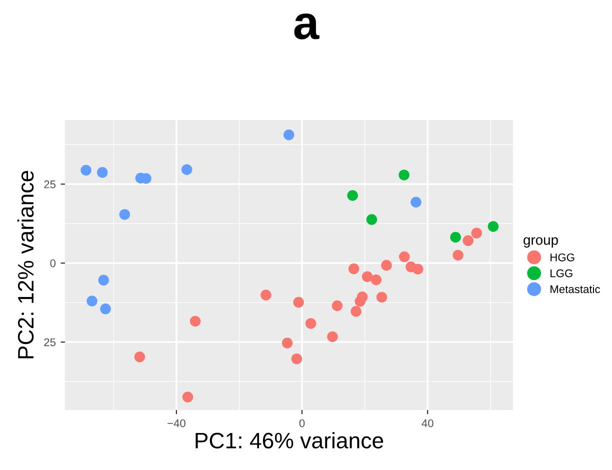 This screenshot has height=470, width=612. Describe the element at coordinates (25, 264) in the screenshot. I see `y-axis-title: PC2: 12% variance` at that location.